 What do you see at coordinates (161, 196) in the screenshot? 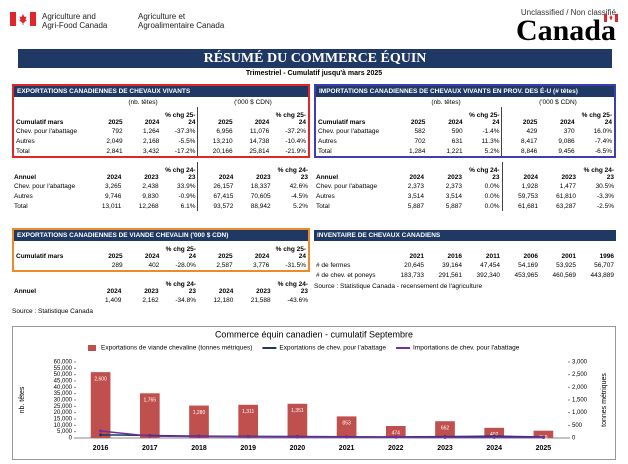
I see `data-row: Autres 9,746 9,830 -0.9% 67,415 70,605 -4.5%` at bounding box center [161, 196].